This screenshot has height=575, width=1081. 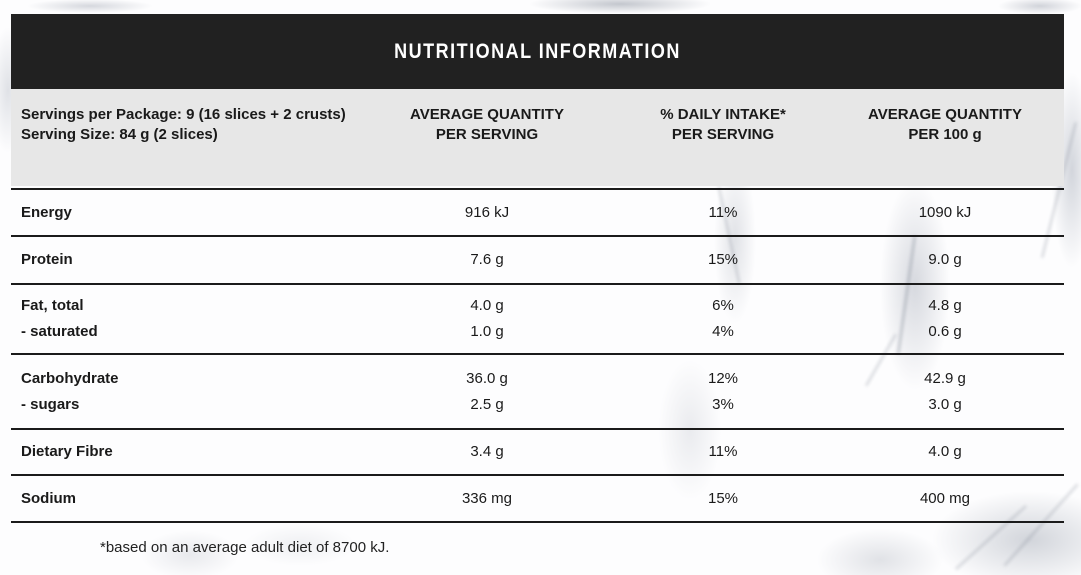 What do you see at coordinates (487, 378) in the screenshot?
I see `value-line: 36.0 g` at bounding box center [487, 378].